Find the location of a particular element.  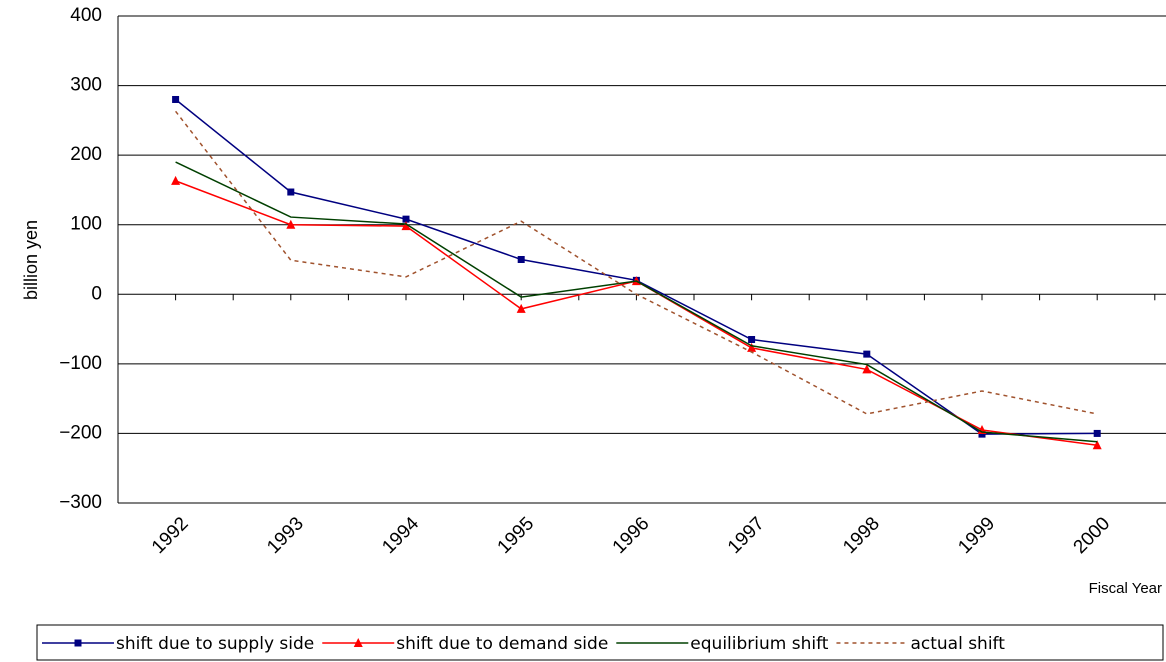

legend-label: shift due to supply side is located at coordinates (215, 644).